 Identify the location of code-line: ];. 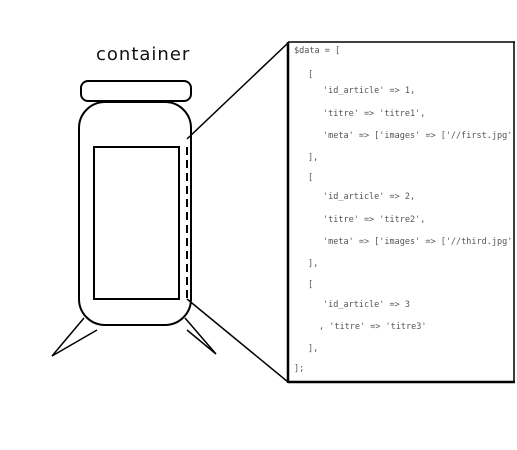
(299, 369).